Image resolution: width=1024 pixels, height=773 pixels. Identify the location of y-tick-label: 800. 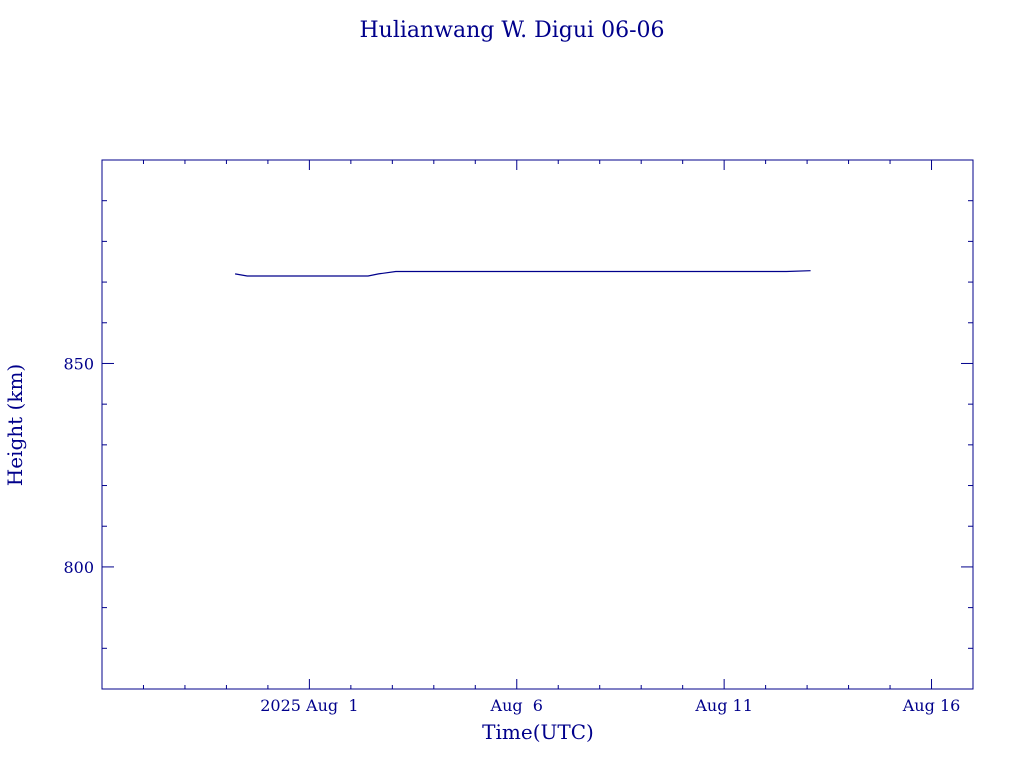
(78, 567).